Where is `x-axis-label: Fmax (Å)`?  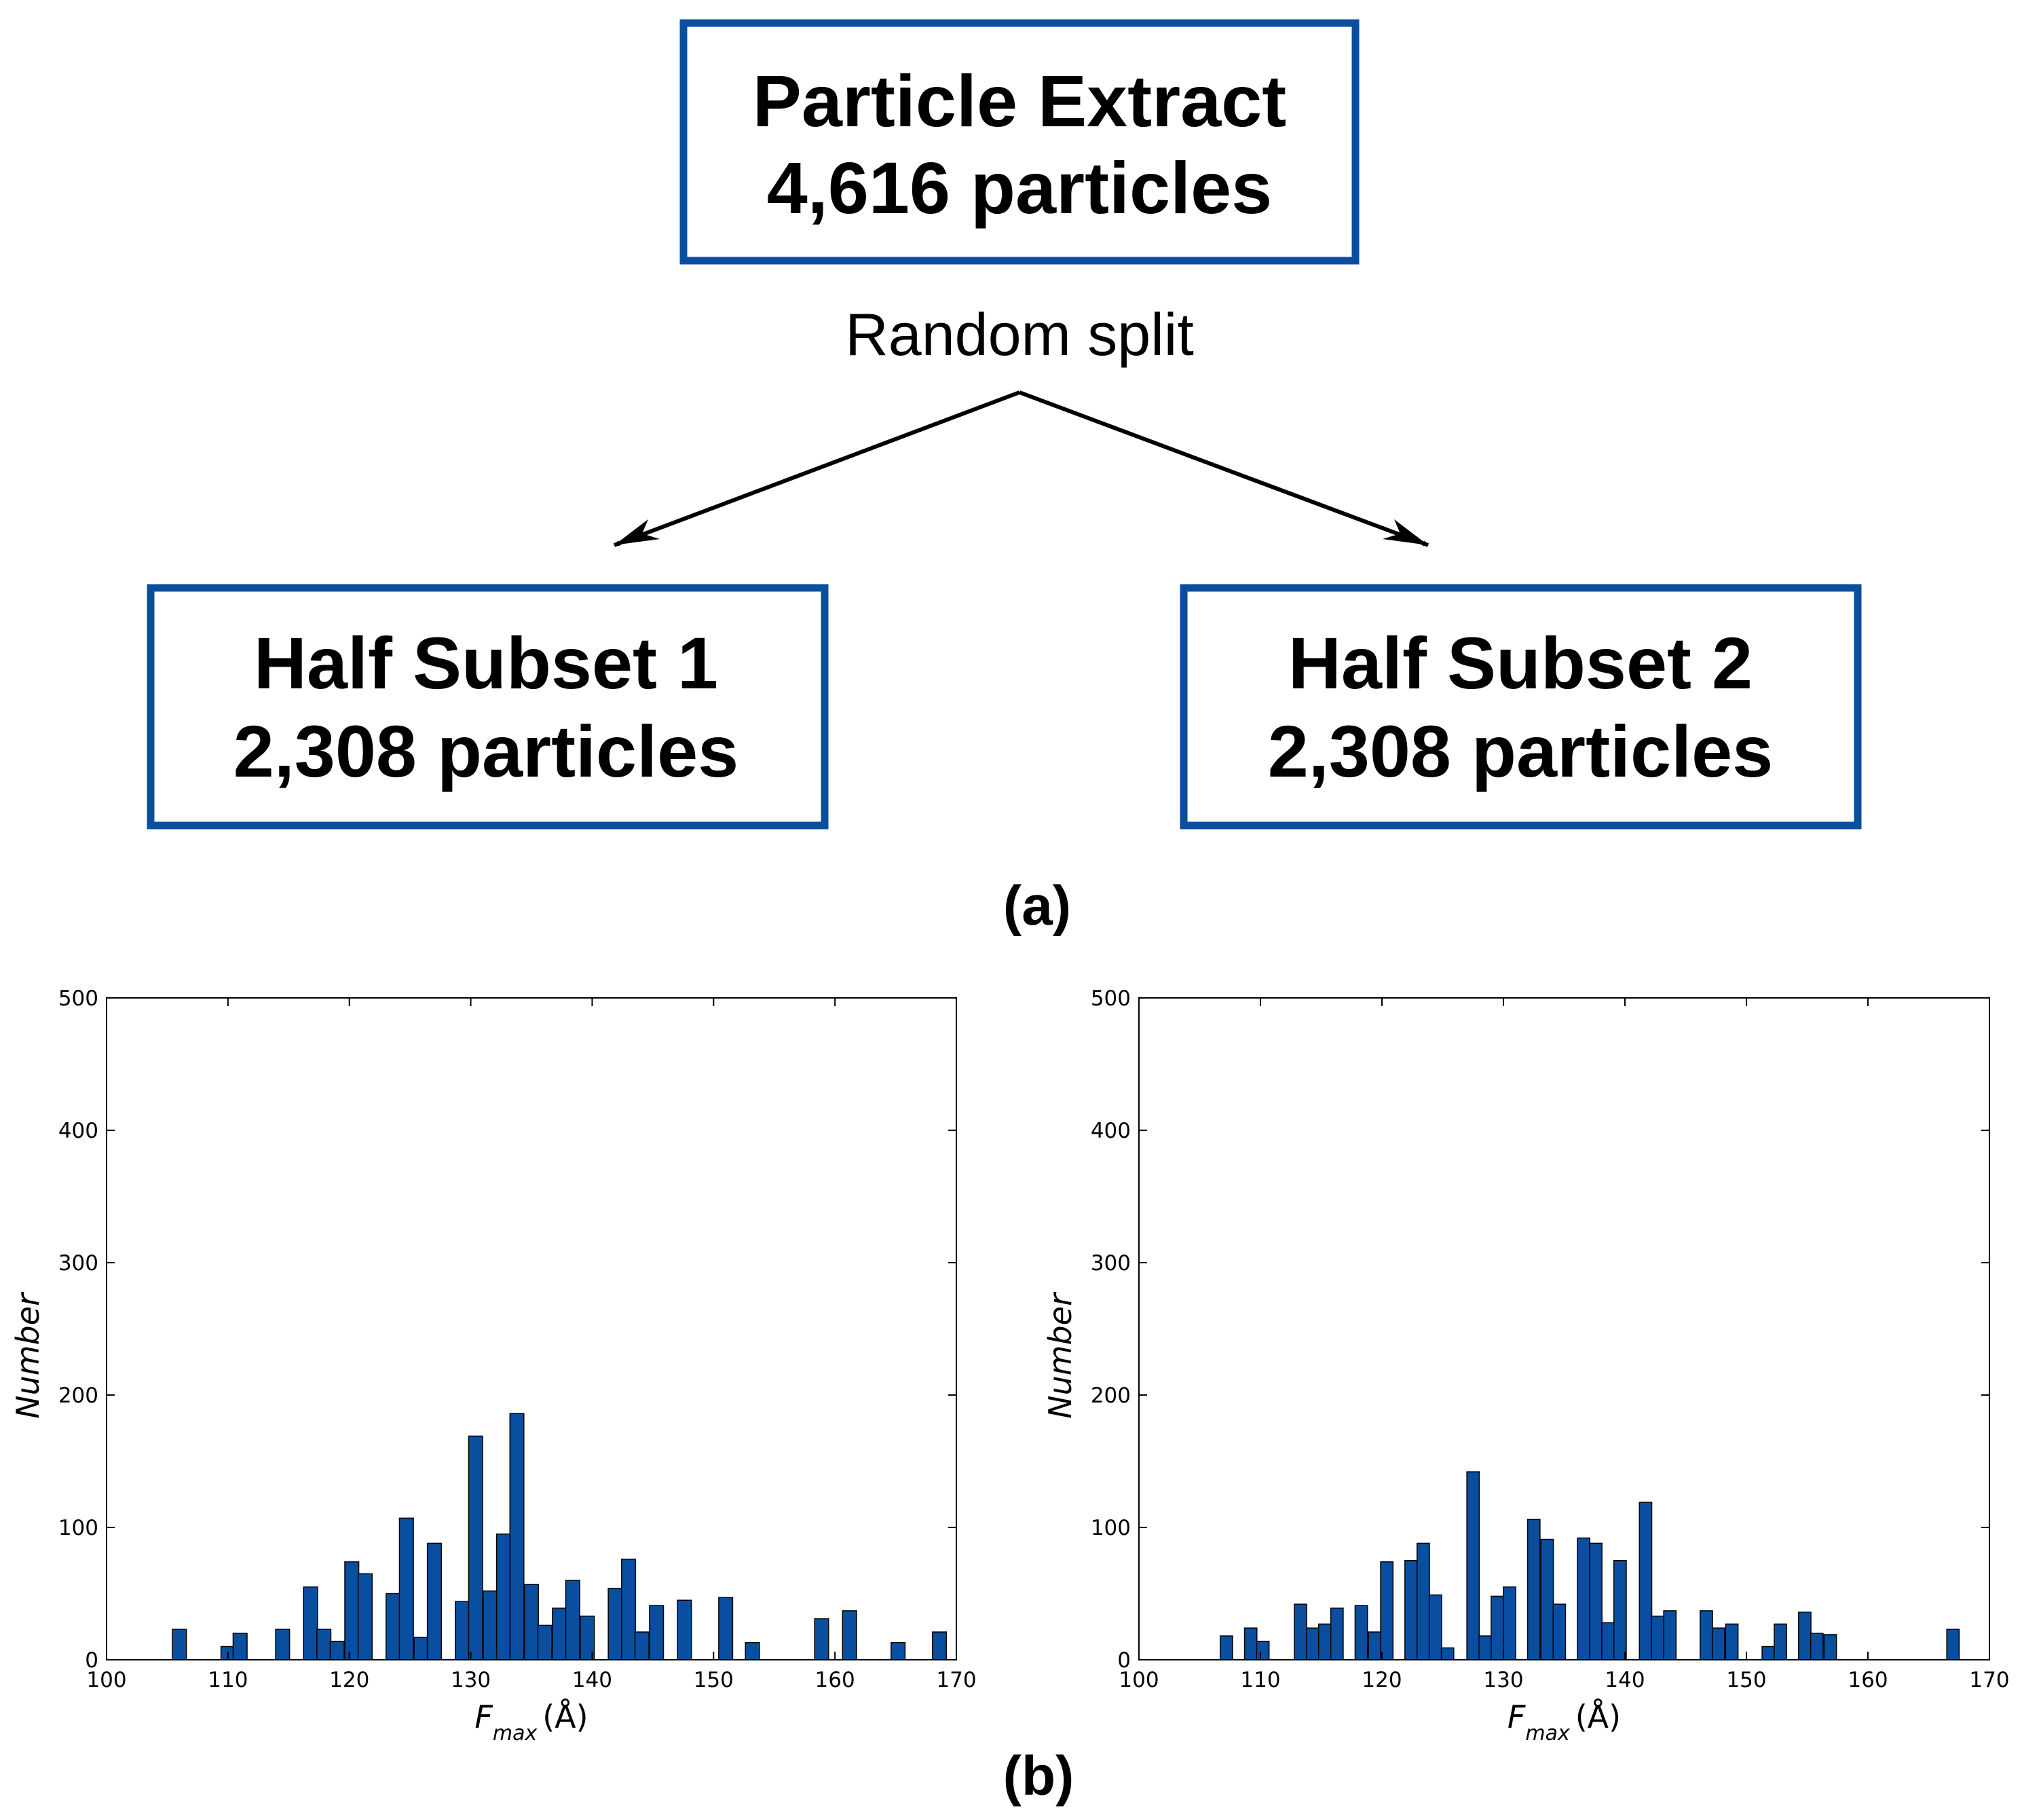
x-axis-label: Fmax (Å) is located at coordinates (531, 1721).